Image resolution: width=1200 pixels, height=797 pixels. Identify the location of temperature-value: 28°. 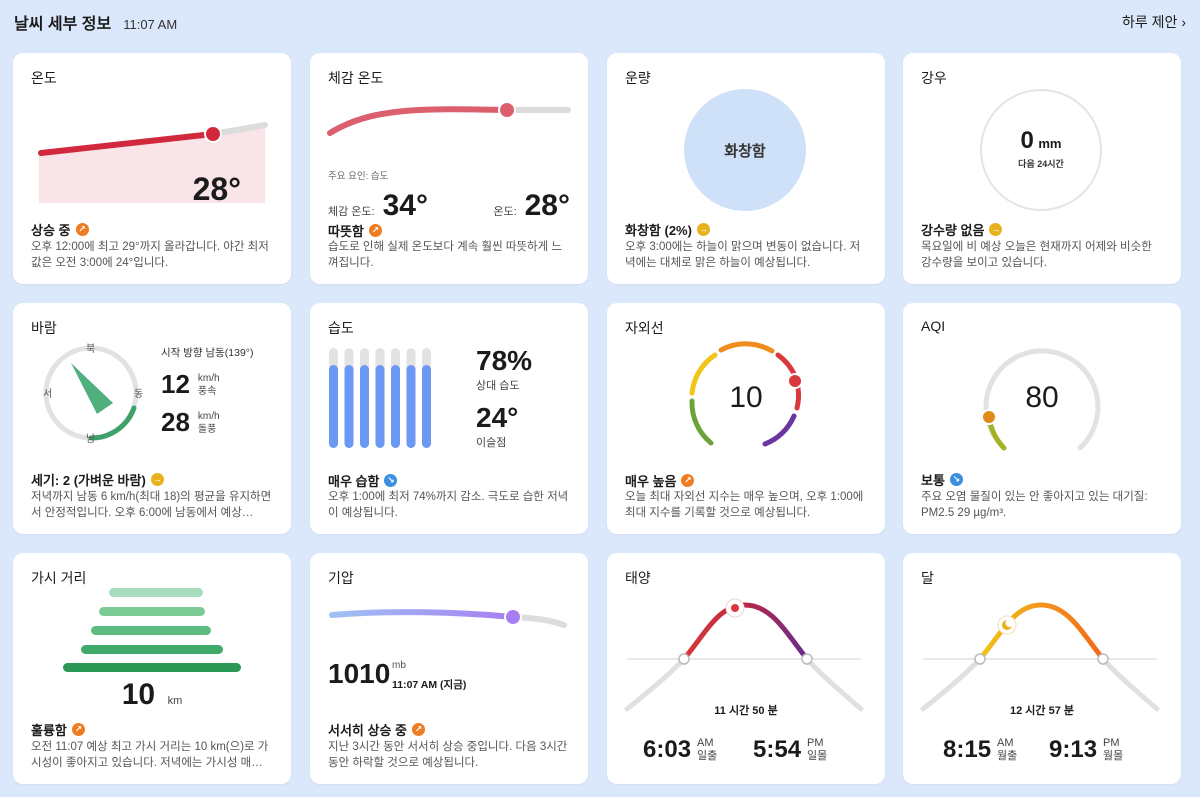
(216, 189).